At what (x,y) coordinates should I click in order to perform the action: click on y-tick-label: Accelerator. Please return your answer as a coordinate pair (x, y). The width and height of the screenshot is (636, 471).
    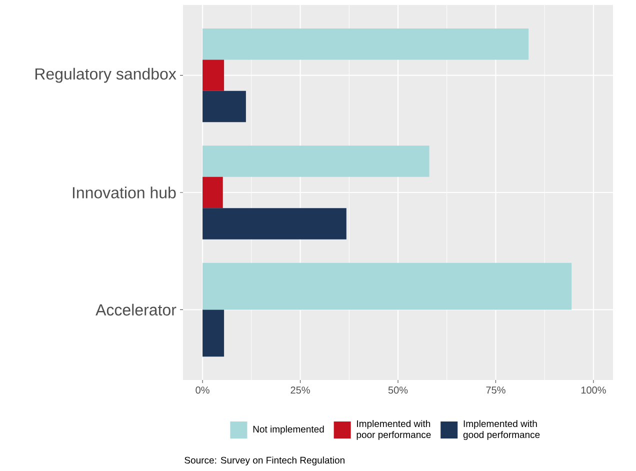
    Looking at the image, I should click on (136, 310).